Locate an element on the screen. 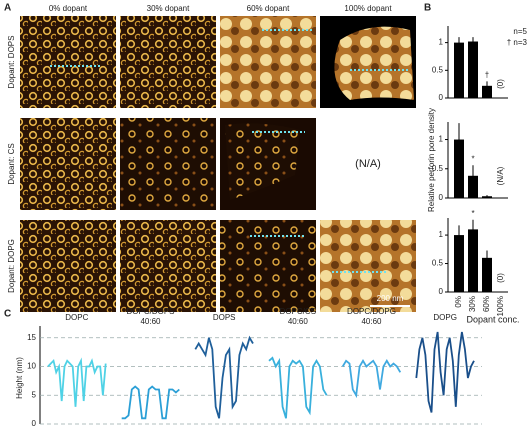 The image size is (530, 429). scale-bar-label: 200 nm is located at coordinates (390, 298).